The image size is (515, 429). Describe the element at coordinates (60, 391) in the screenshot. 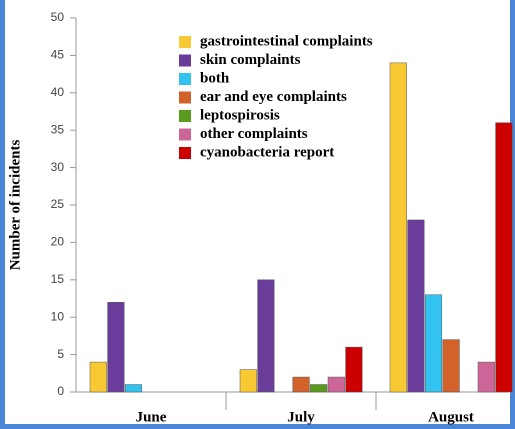

I see `y-tick-label: 0` at that location.